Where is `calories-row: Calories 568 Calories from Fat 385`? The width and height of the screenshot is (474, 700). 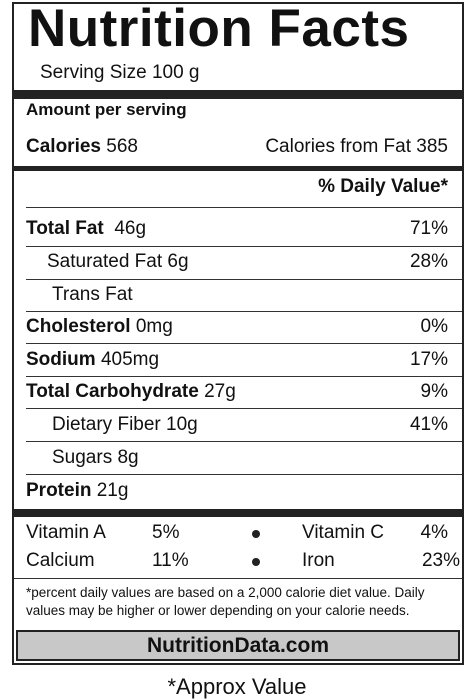
calories-row: Calories 568 Calories from Fat 385 is located at coordinates (237, 147).